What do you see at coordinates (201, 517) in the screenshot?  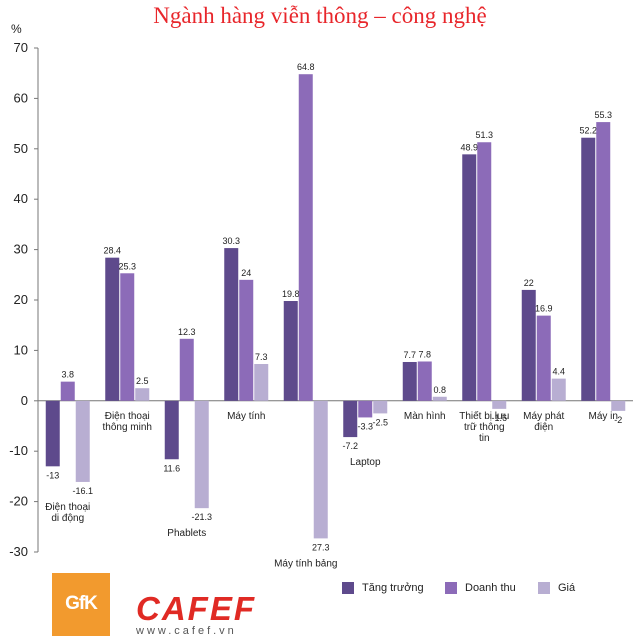 I see `data-label: -21.3` at bounding box center [201, 517].